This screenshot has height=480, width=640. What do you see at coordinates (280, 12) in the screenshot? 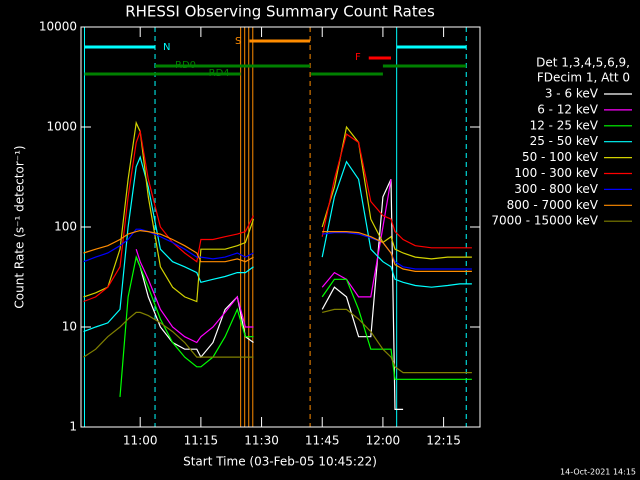
I see `chart-title: RHESSI Observing Summary Count Rates` at bounding box center [280, 12].